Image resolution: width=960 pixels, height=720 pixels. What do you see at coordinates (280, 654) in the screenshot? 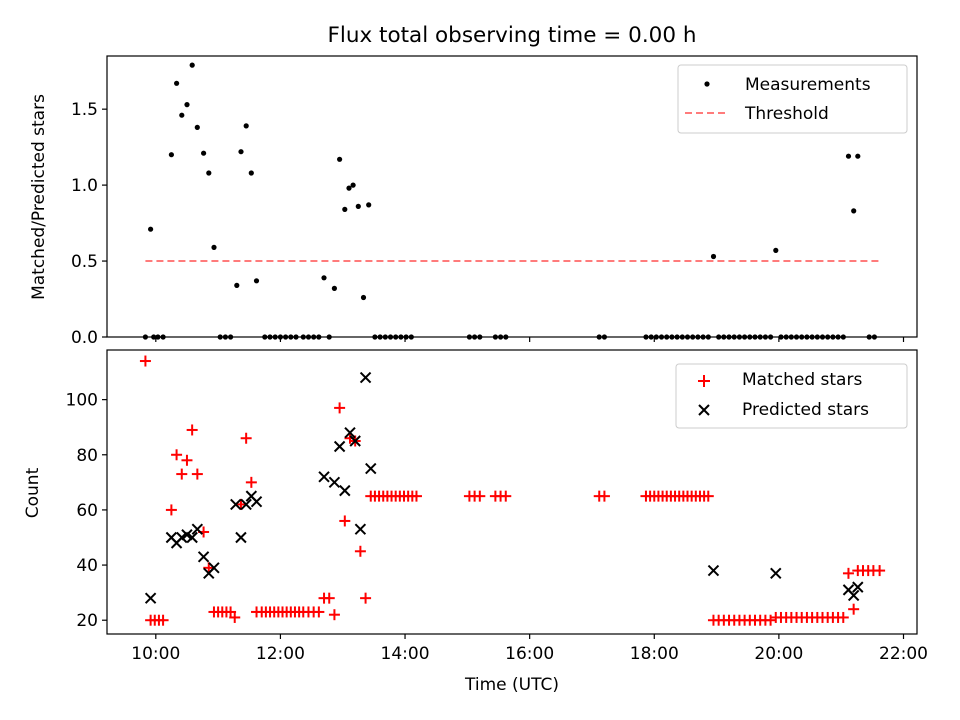
I see `x-tick-label: 12:00` at bounding box center [280, 654].